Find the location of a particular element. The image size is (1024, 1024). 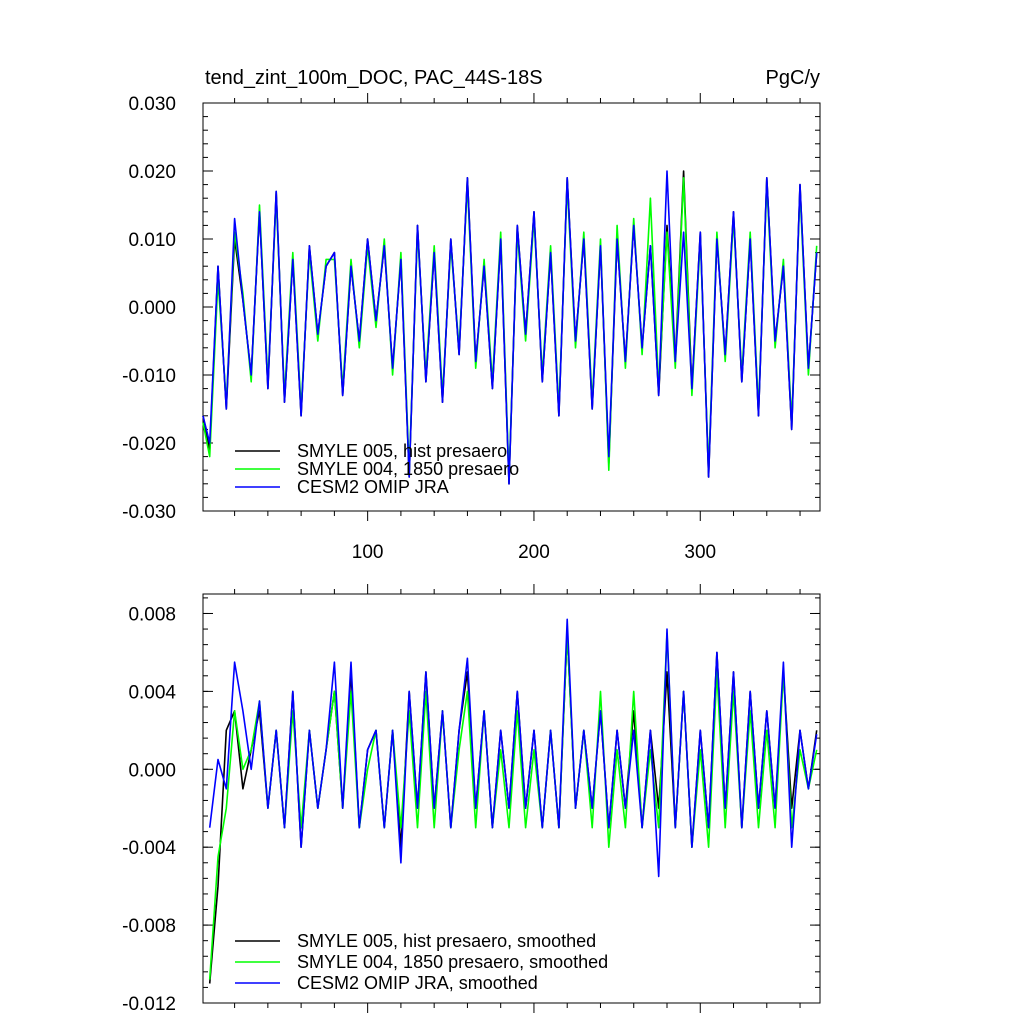

top-ytick-label: 0.020 is located at coordinates (152, 172).